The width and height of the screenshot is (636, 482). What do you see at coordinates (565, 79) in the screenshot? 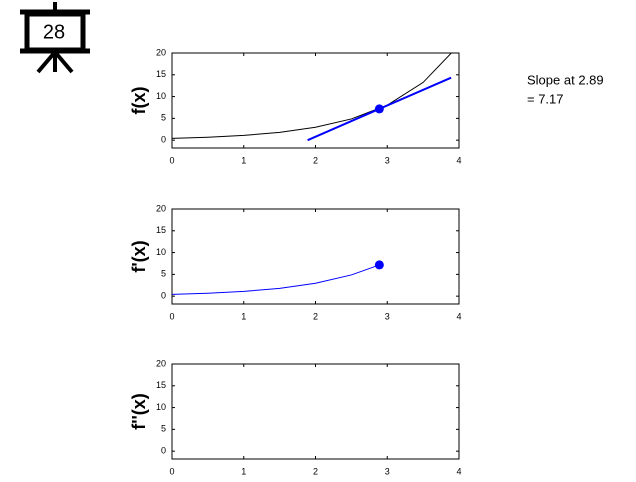
I see `annotation: Slope at 2.89` at bounding box center [565, 79].